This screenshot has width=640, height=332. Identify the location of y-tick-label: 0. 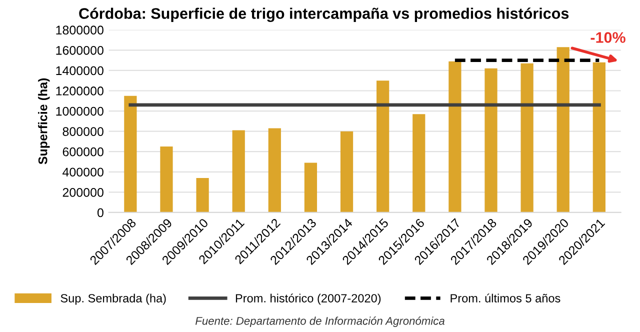
(100, 213).